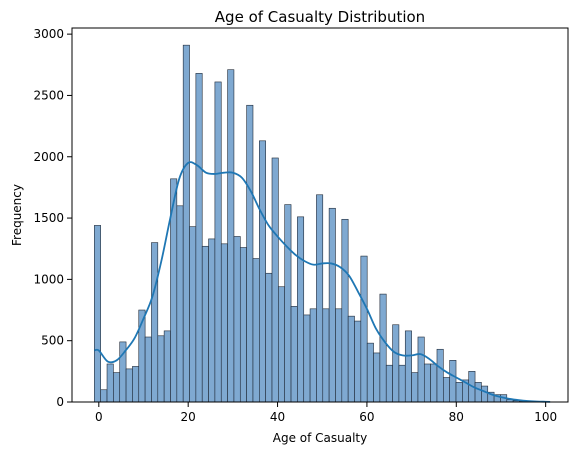 The height and width of the screenshot is (460, 580). Describe the element at coordinates (48, 279) in the screenshot. I see `y-tick-label: 1000` at that location.